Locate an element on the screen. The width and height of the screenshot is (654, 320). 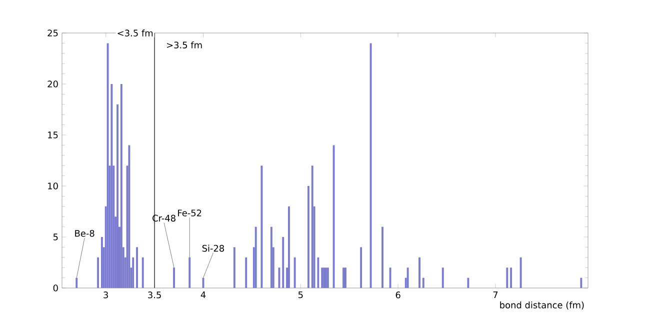
y-tick-label: 10 is located at coordinates (53, 186).